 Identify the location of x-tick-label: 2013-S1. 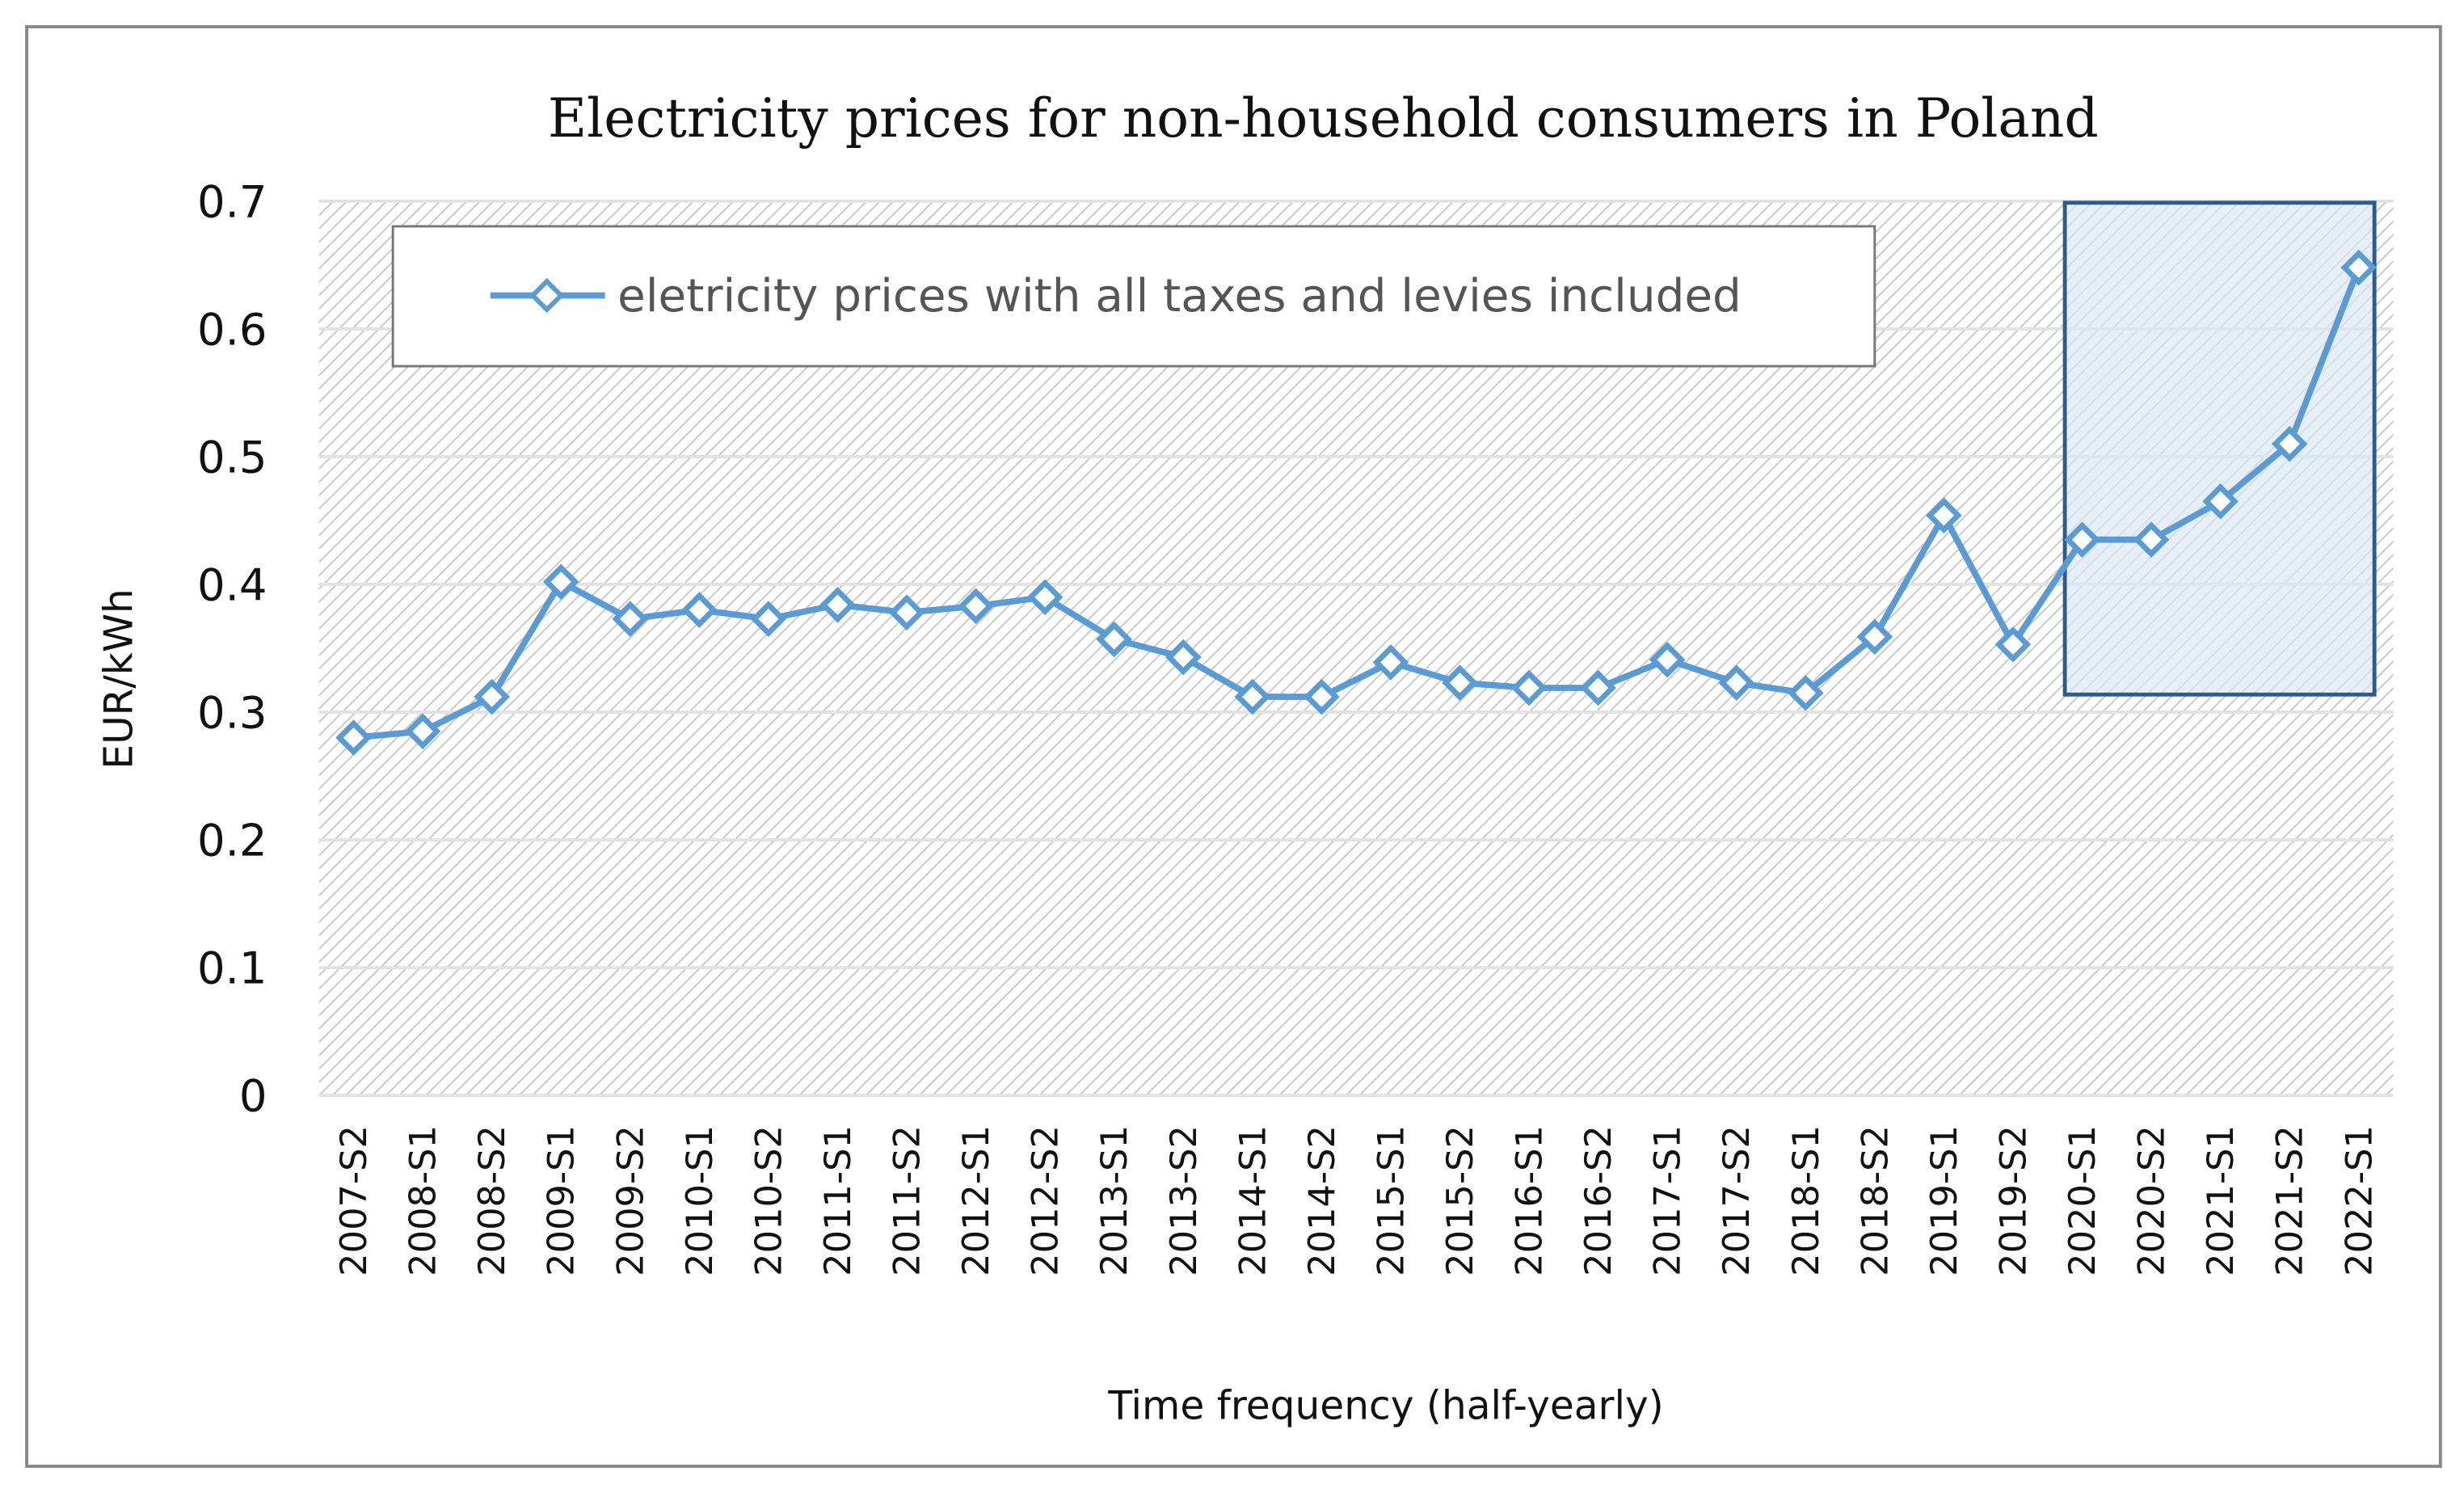
(1114, 1201).